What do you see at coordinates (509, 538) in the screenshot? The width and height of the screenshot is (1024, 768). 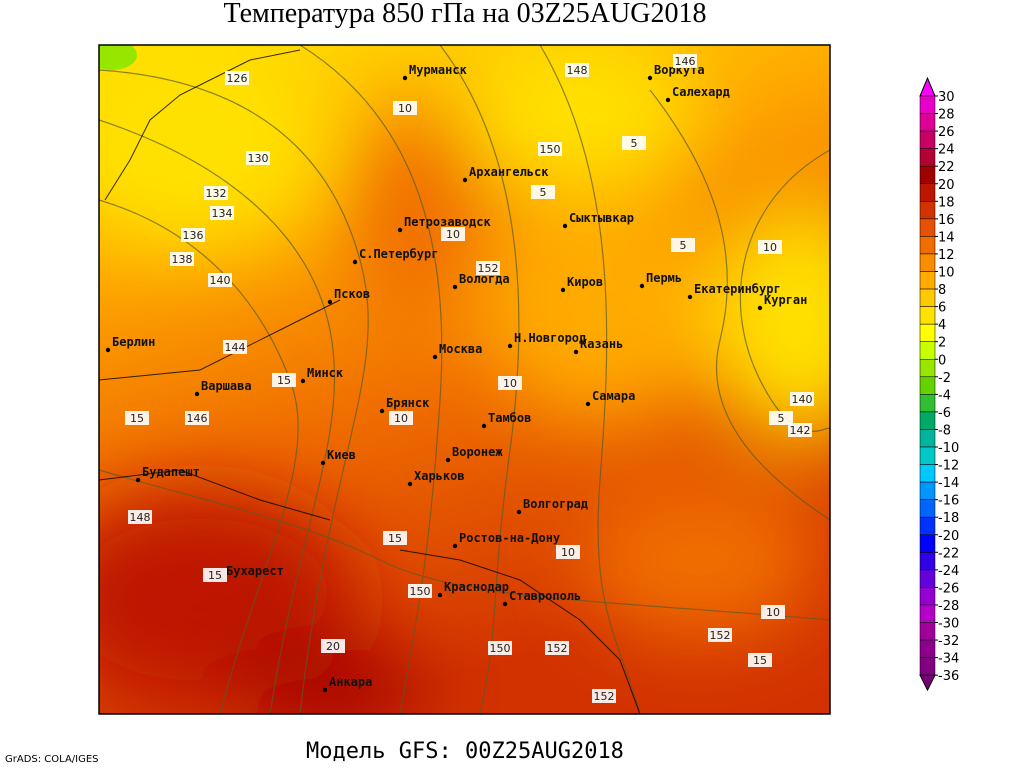 I see `city-name: Ростов-на-Дону` at bounding box center [509, 538].